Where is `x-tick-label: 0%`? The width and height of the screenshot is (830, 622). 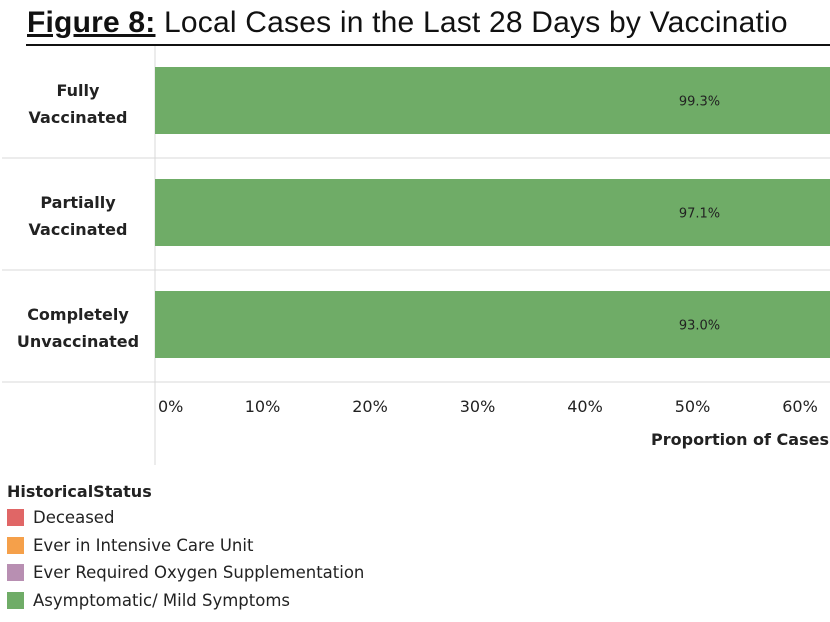
x-tick-label: 0% is located at coordinates (170, 406).